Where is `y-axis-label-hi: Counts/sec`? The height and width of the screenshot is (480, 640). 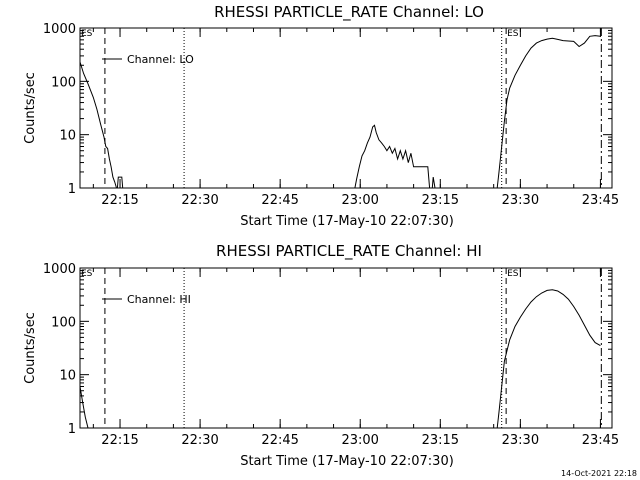
y-axis-label-hi: Counts/sec is located at coordinates (30, 348).